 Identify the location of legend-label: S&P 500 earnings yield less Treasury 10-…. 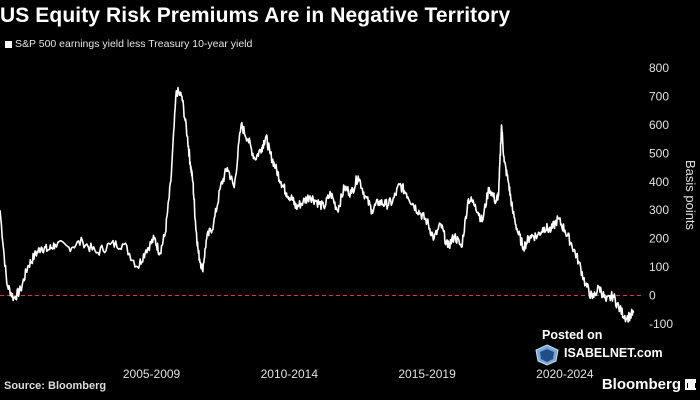
(134, 44).